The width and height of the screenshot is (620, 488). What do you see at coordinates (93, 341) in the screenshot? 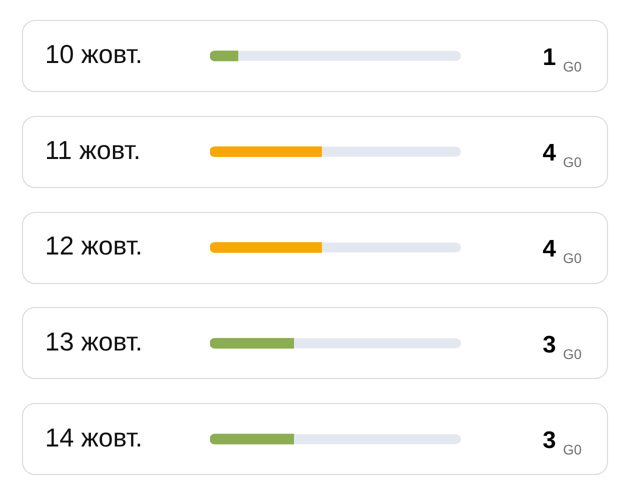
I see `y-tick-label: 13 жовт.` at bounding box center [93, 341].